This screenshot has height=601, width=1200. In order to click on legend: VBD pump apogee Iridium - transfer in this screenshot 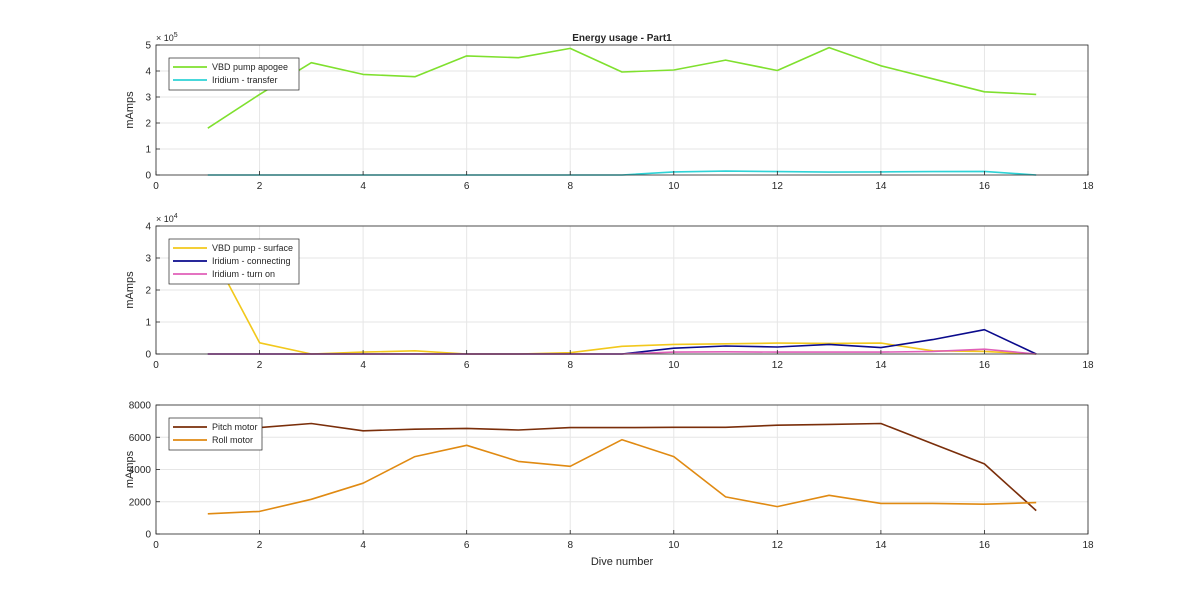, I will do `click(234, 74)`.